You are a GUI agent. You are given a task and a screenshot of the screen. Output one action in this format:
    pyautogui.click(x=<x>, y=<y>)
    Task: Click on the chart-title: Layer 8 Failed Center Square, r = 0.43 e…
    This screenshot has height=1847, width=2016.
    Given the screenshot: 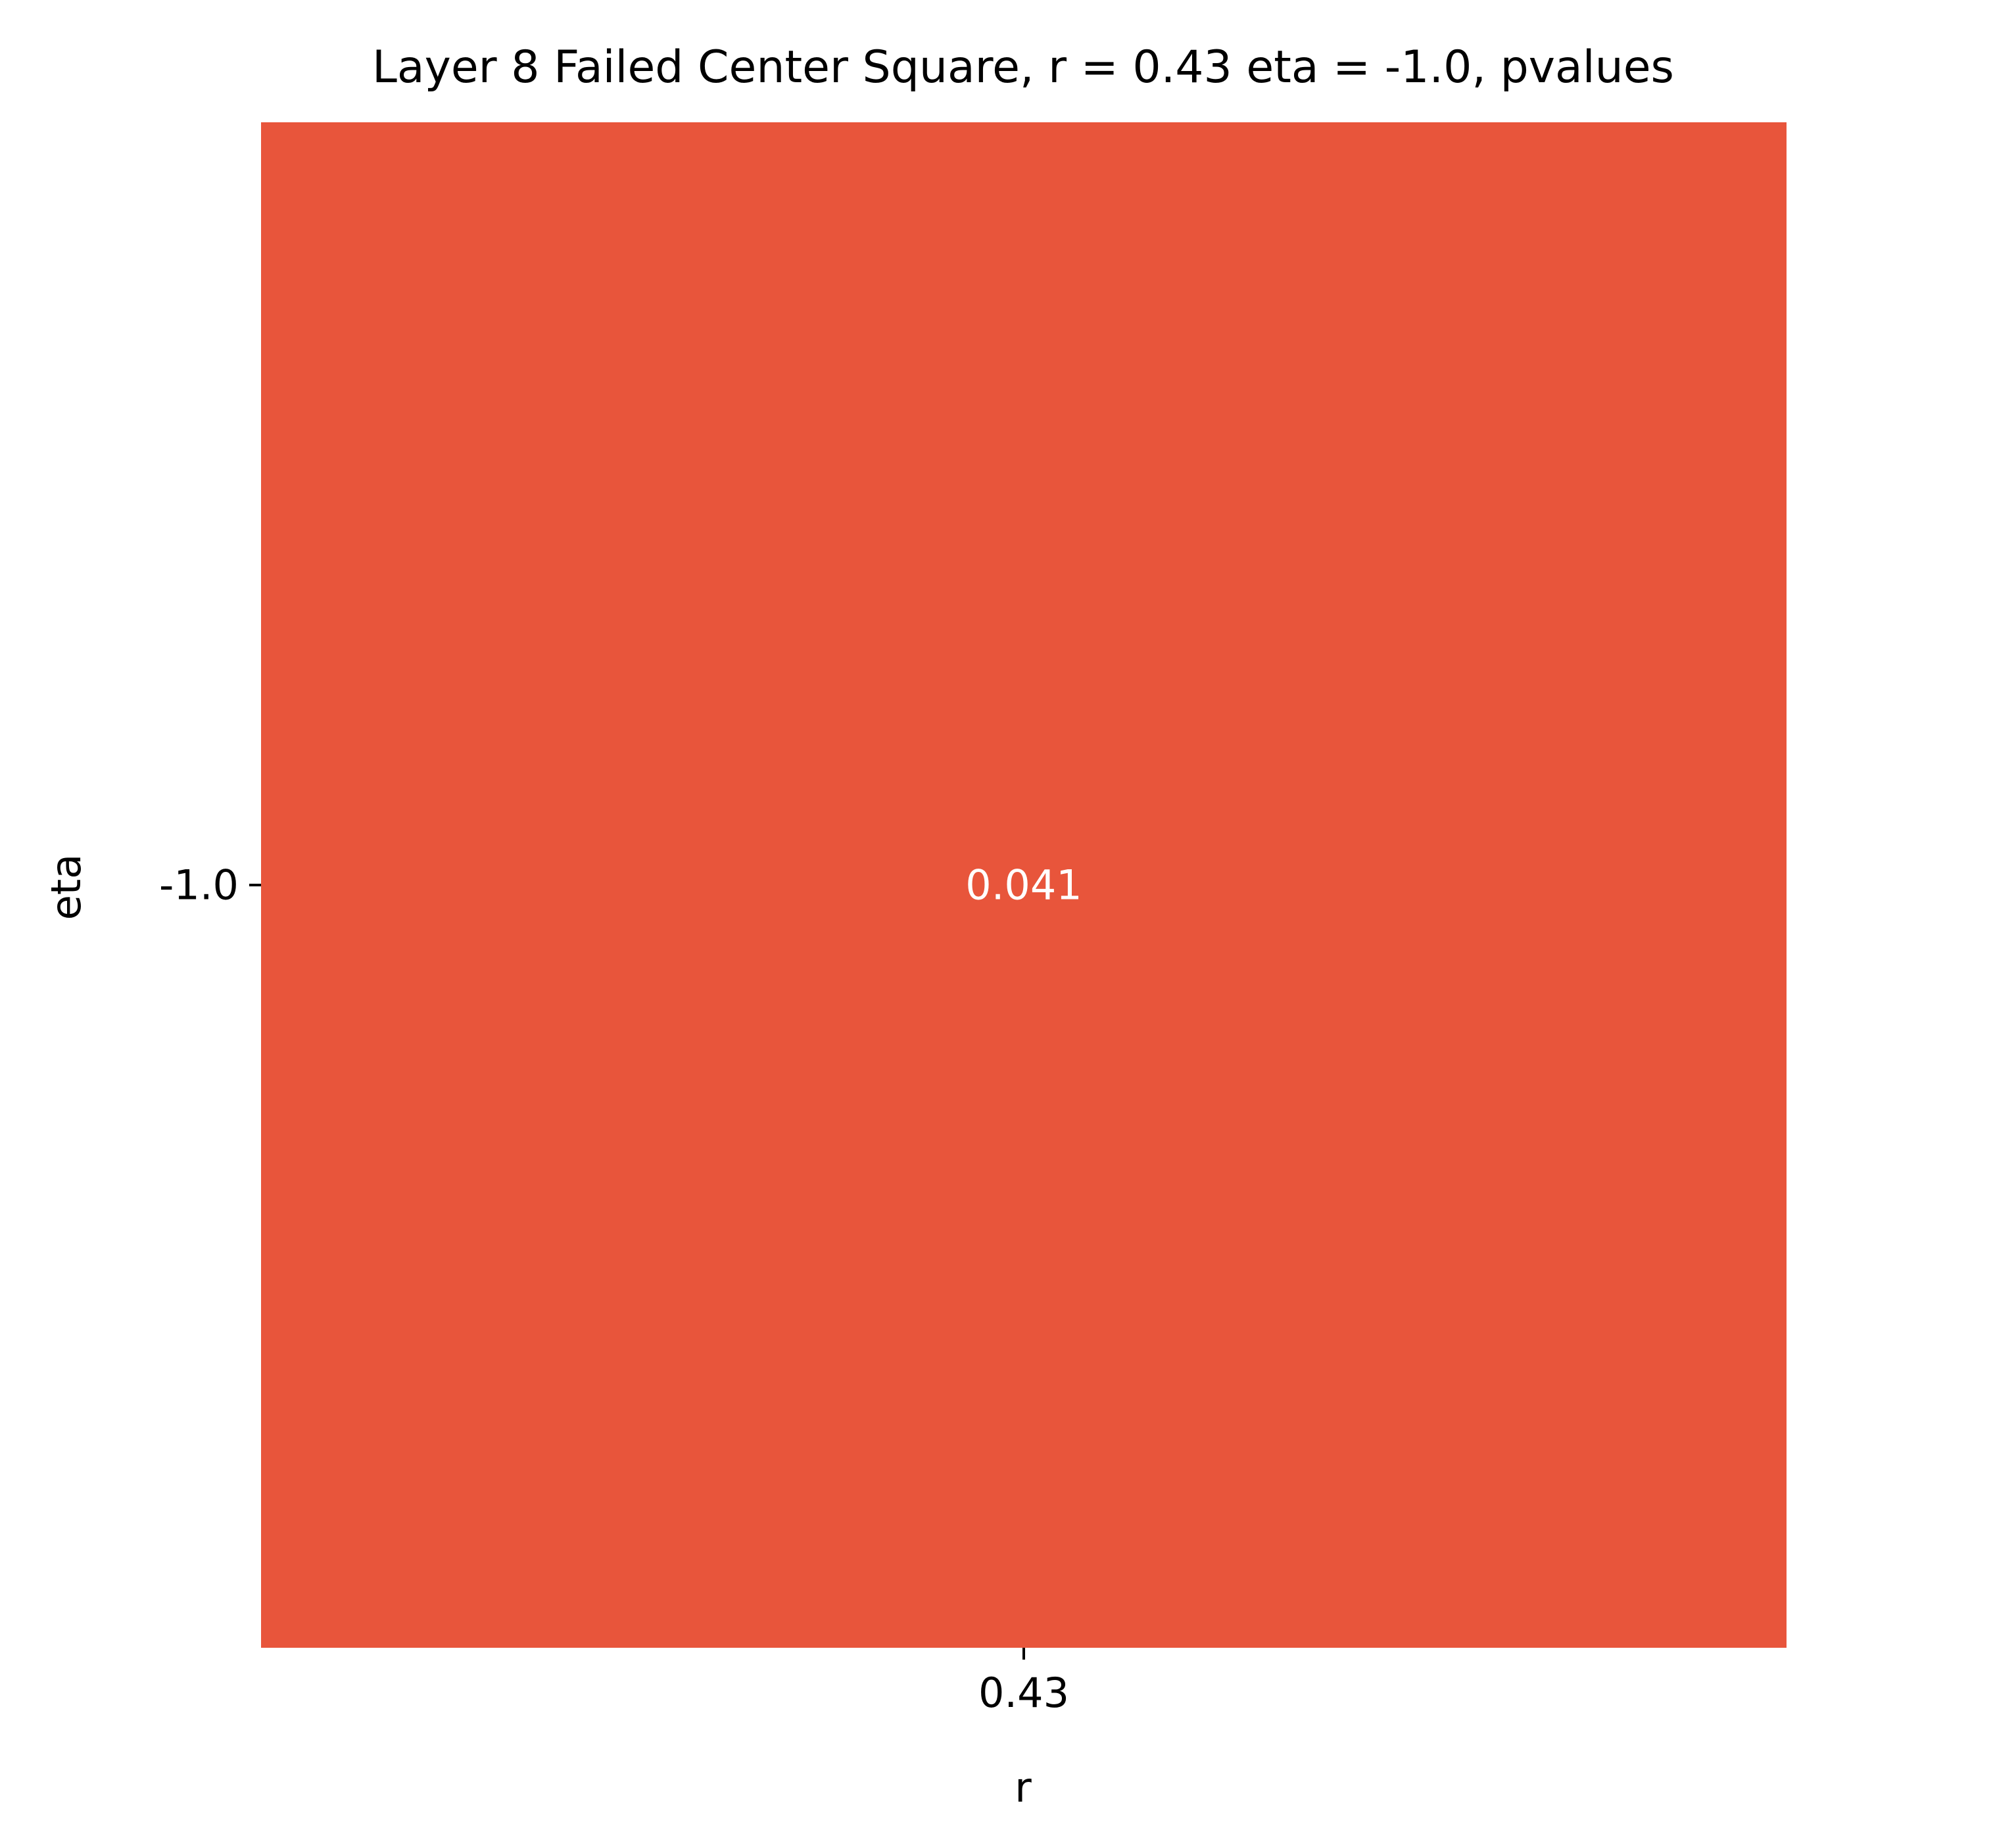 What is the action you would take?
    pyautogui.click(x=1023, y=67)
    